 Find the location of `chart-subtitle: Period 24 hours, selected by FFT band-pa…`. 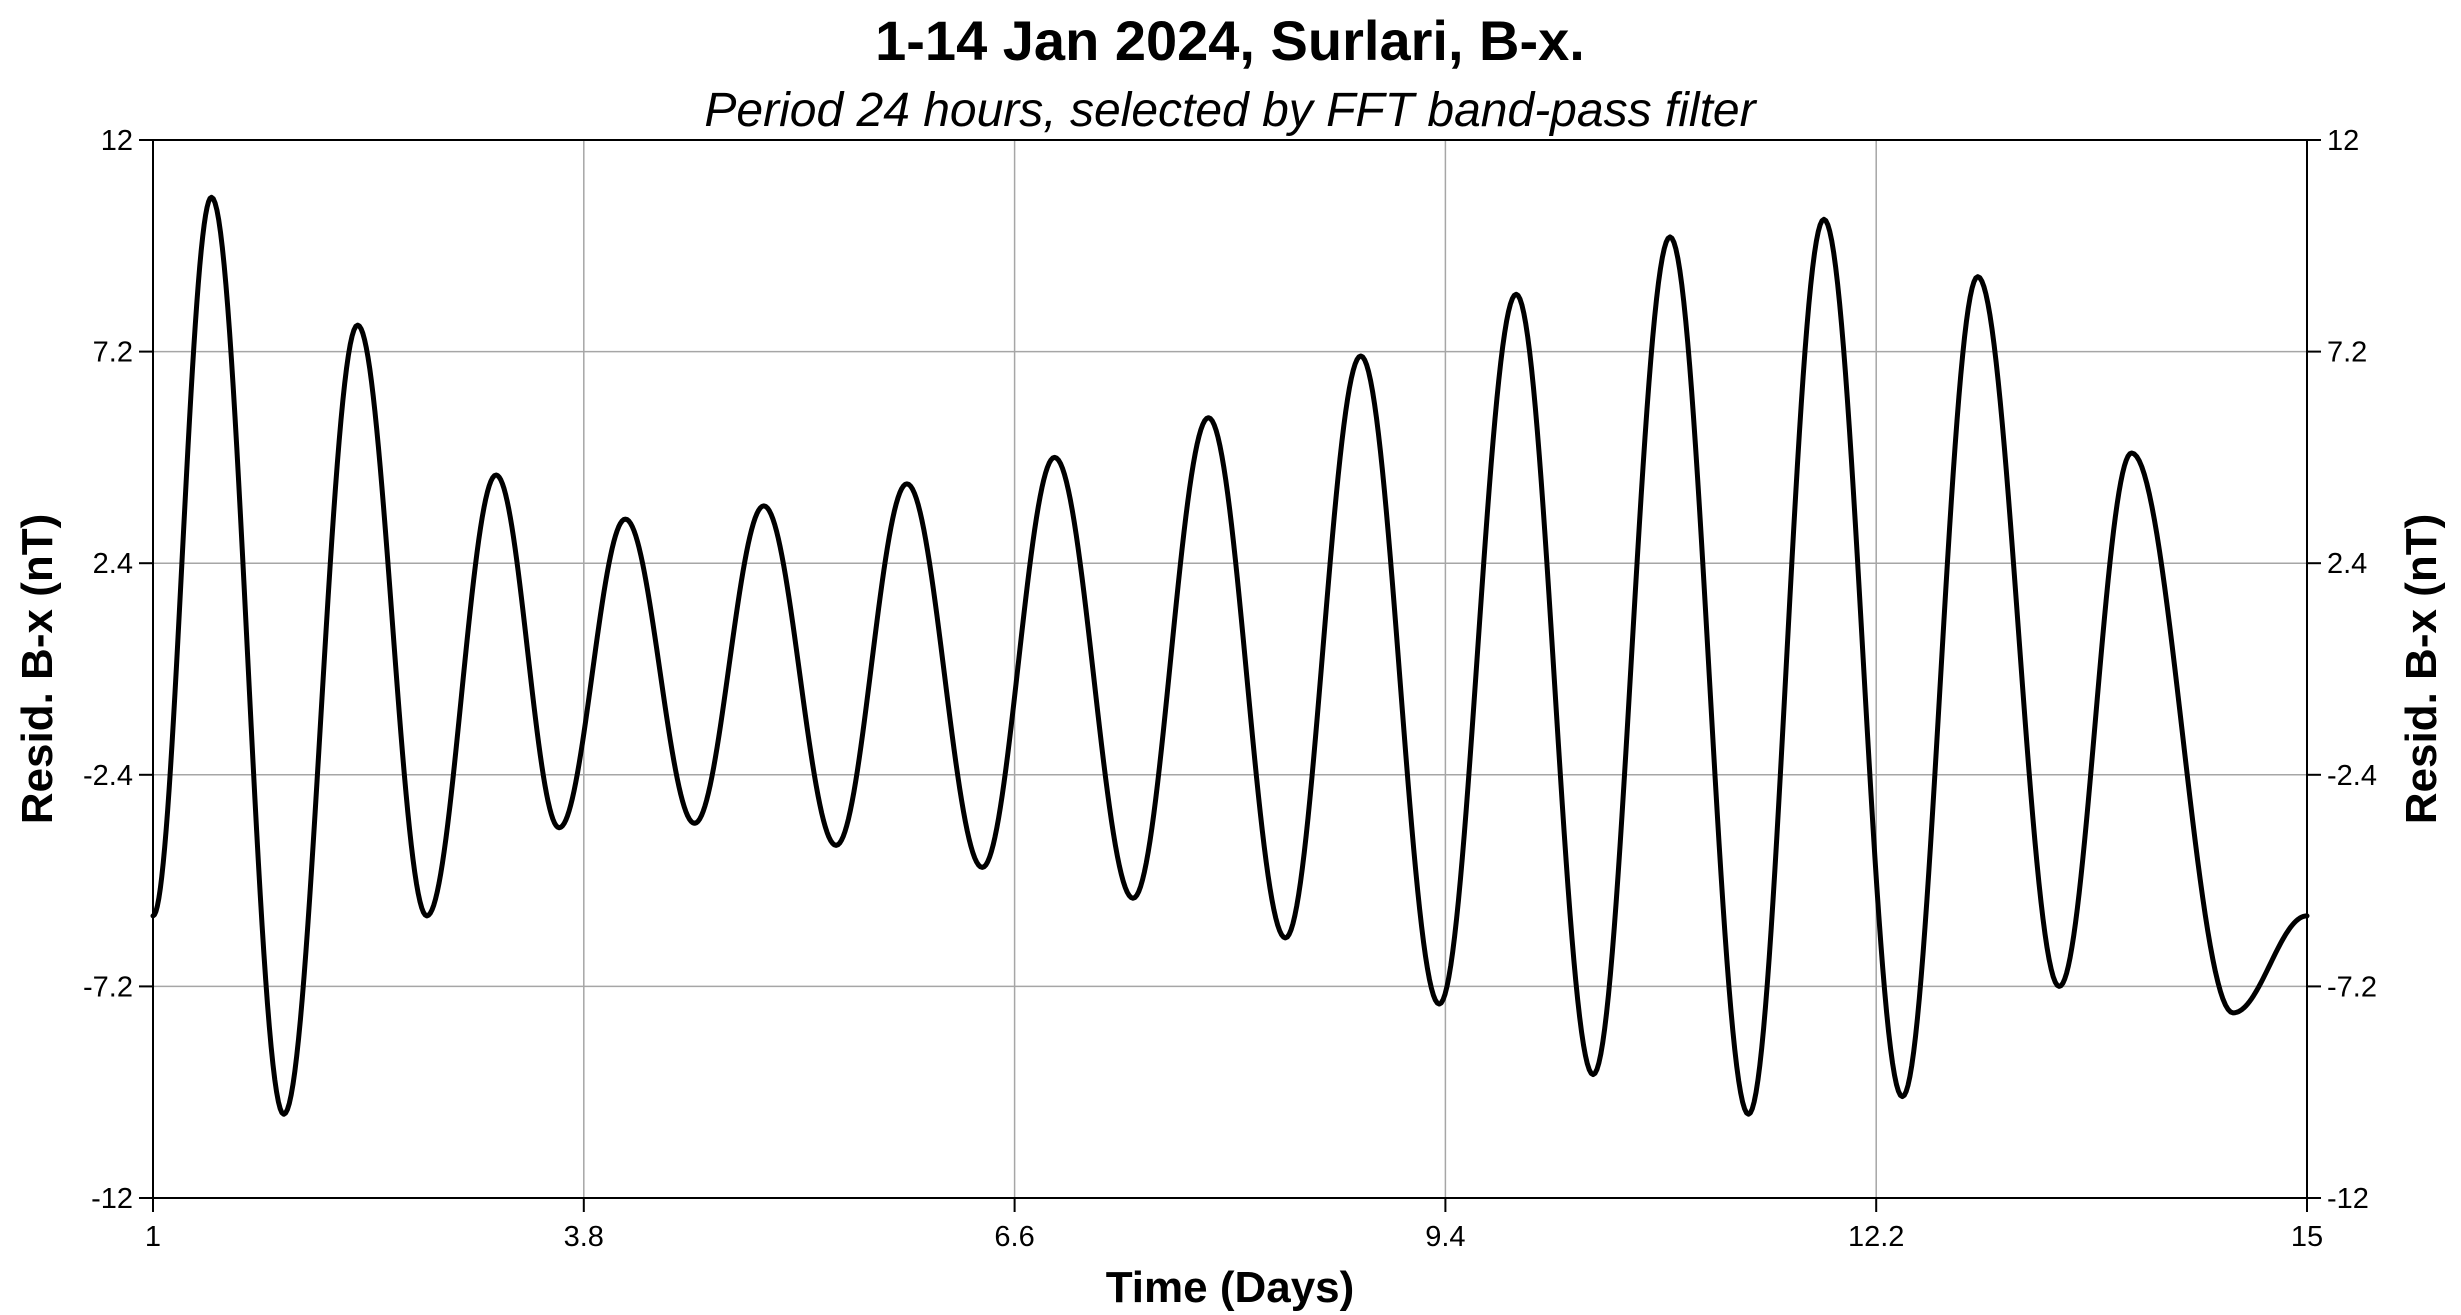

chart-subtitle: Period 24 hours, selected by FFT band-pa… is located at coordinates (1230, 110).